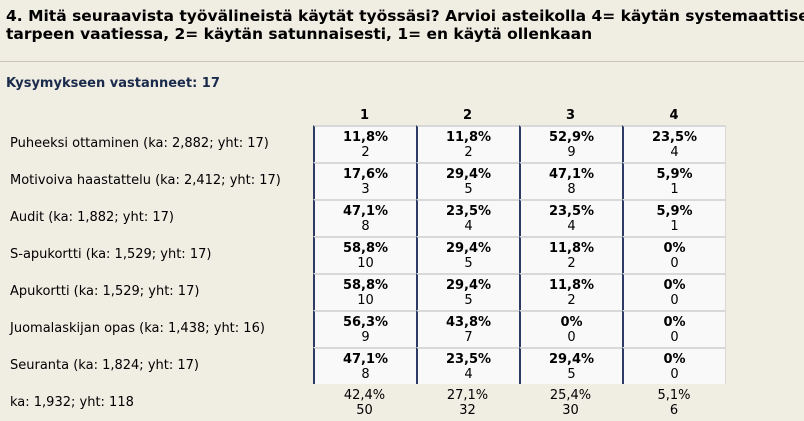 The height and width of the screenshot is (421, 804). I want to click on column-header: 1, so click(364, 115).